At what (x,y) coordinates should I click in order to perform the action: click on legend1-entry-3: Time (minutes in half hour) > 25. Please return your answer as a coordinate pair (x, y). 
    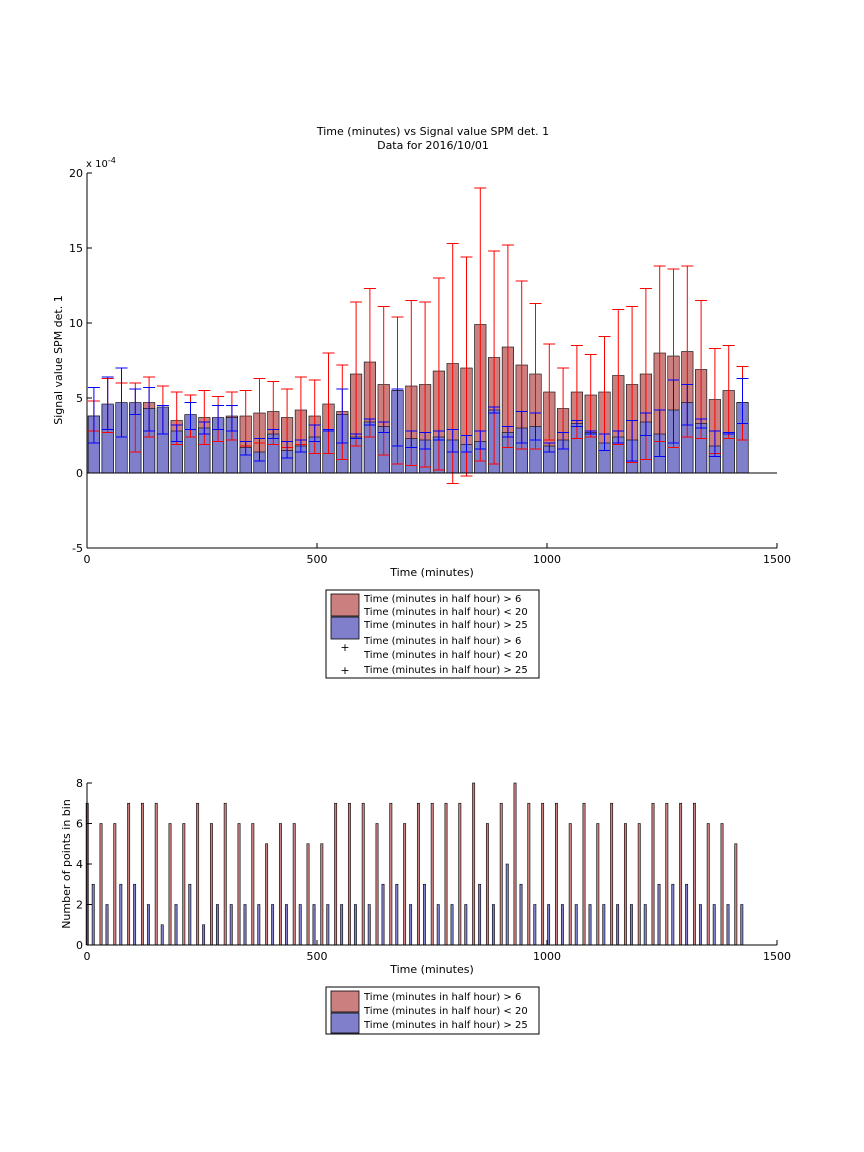
    Looking at the image, I should click on (445, 625).